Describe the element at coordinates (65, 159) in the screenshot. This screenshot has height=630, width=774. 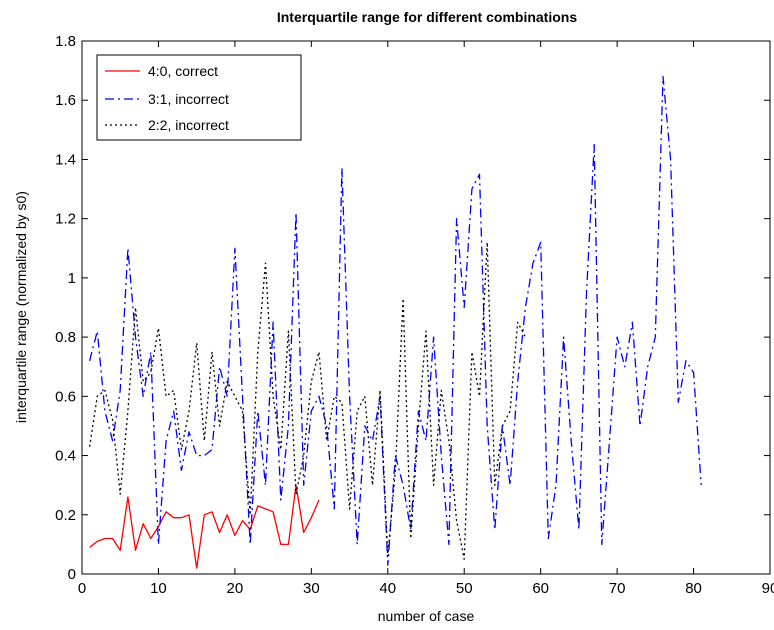
I see `y-tick-label: 1.4` at that location.